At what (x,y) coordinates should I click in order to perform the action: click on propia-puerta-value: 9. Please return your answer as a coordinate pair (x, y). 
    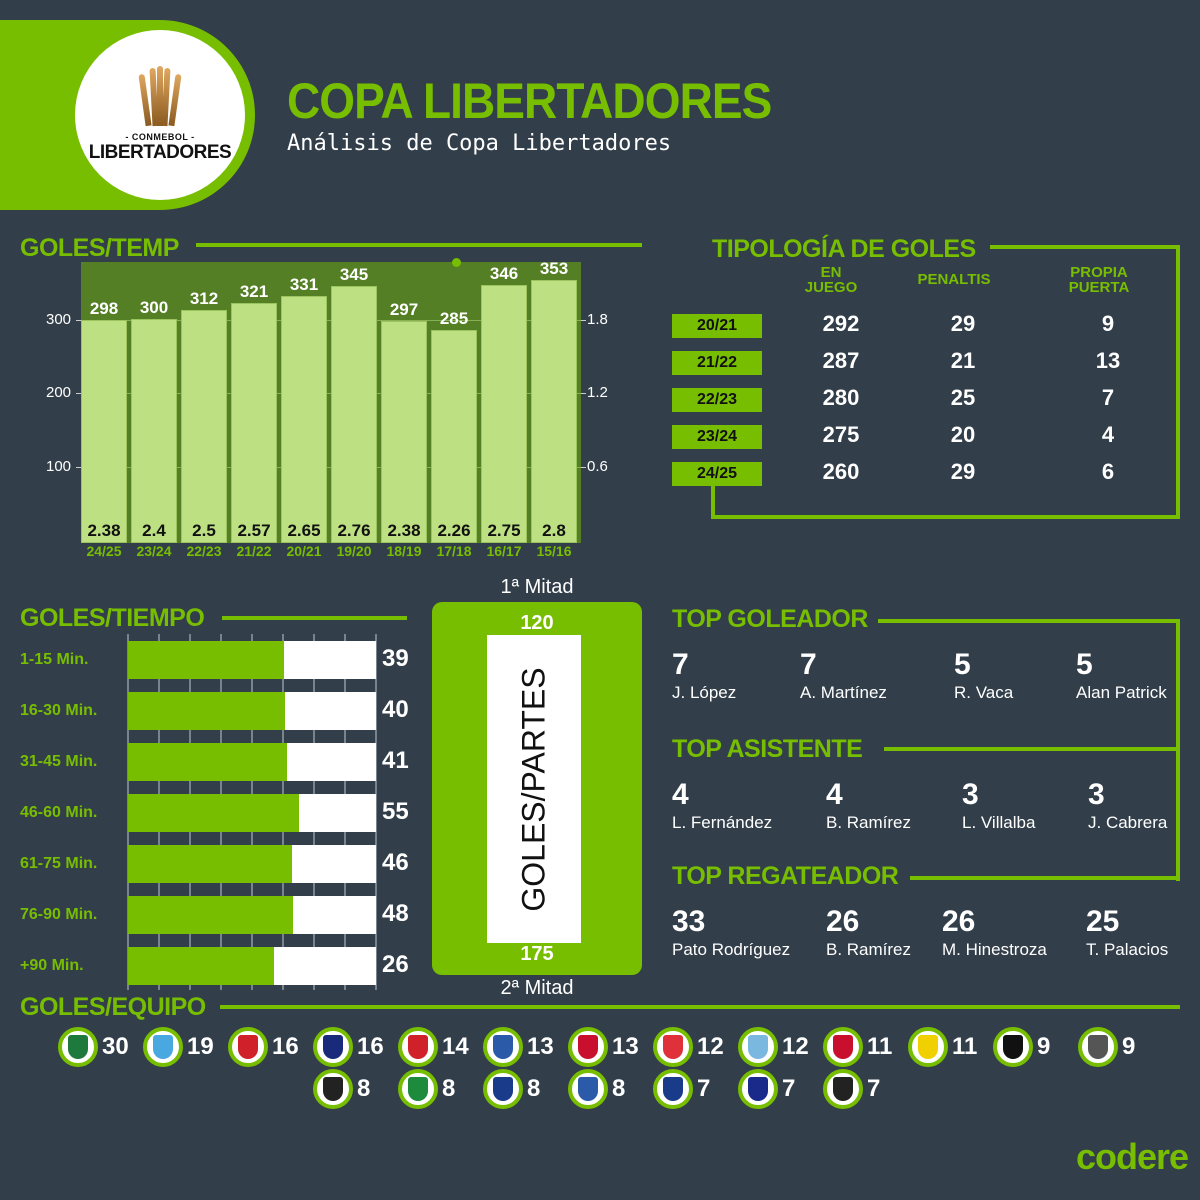
    Looking at the image, I should click on (1108, 323).